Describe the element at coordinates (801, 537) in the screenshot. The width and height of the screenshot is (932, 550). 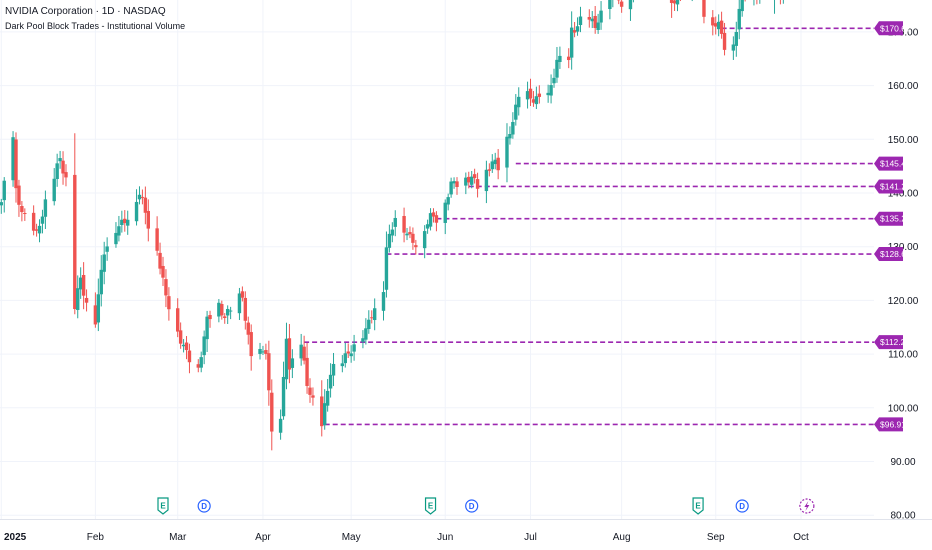
I see `x-tick-label: Oct` at that location.